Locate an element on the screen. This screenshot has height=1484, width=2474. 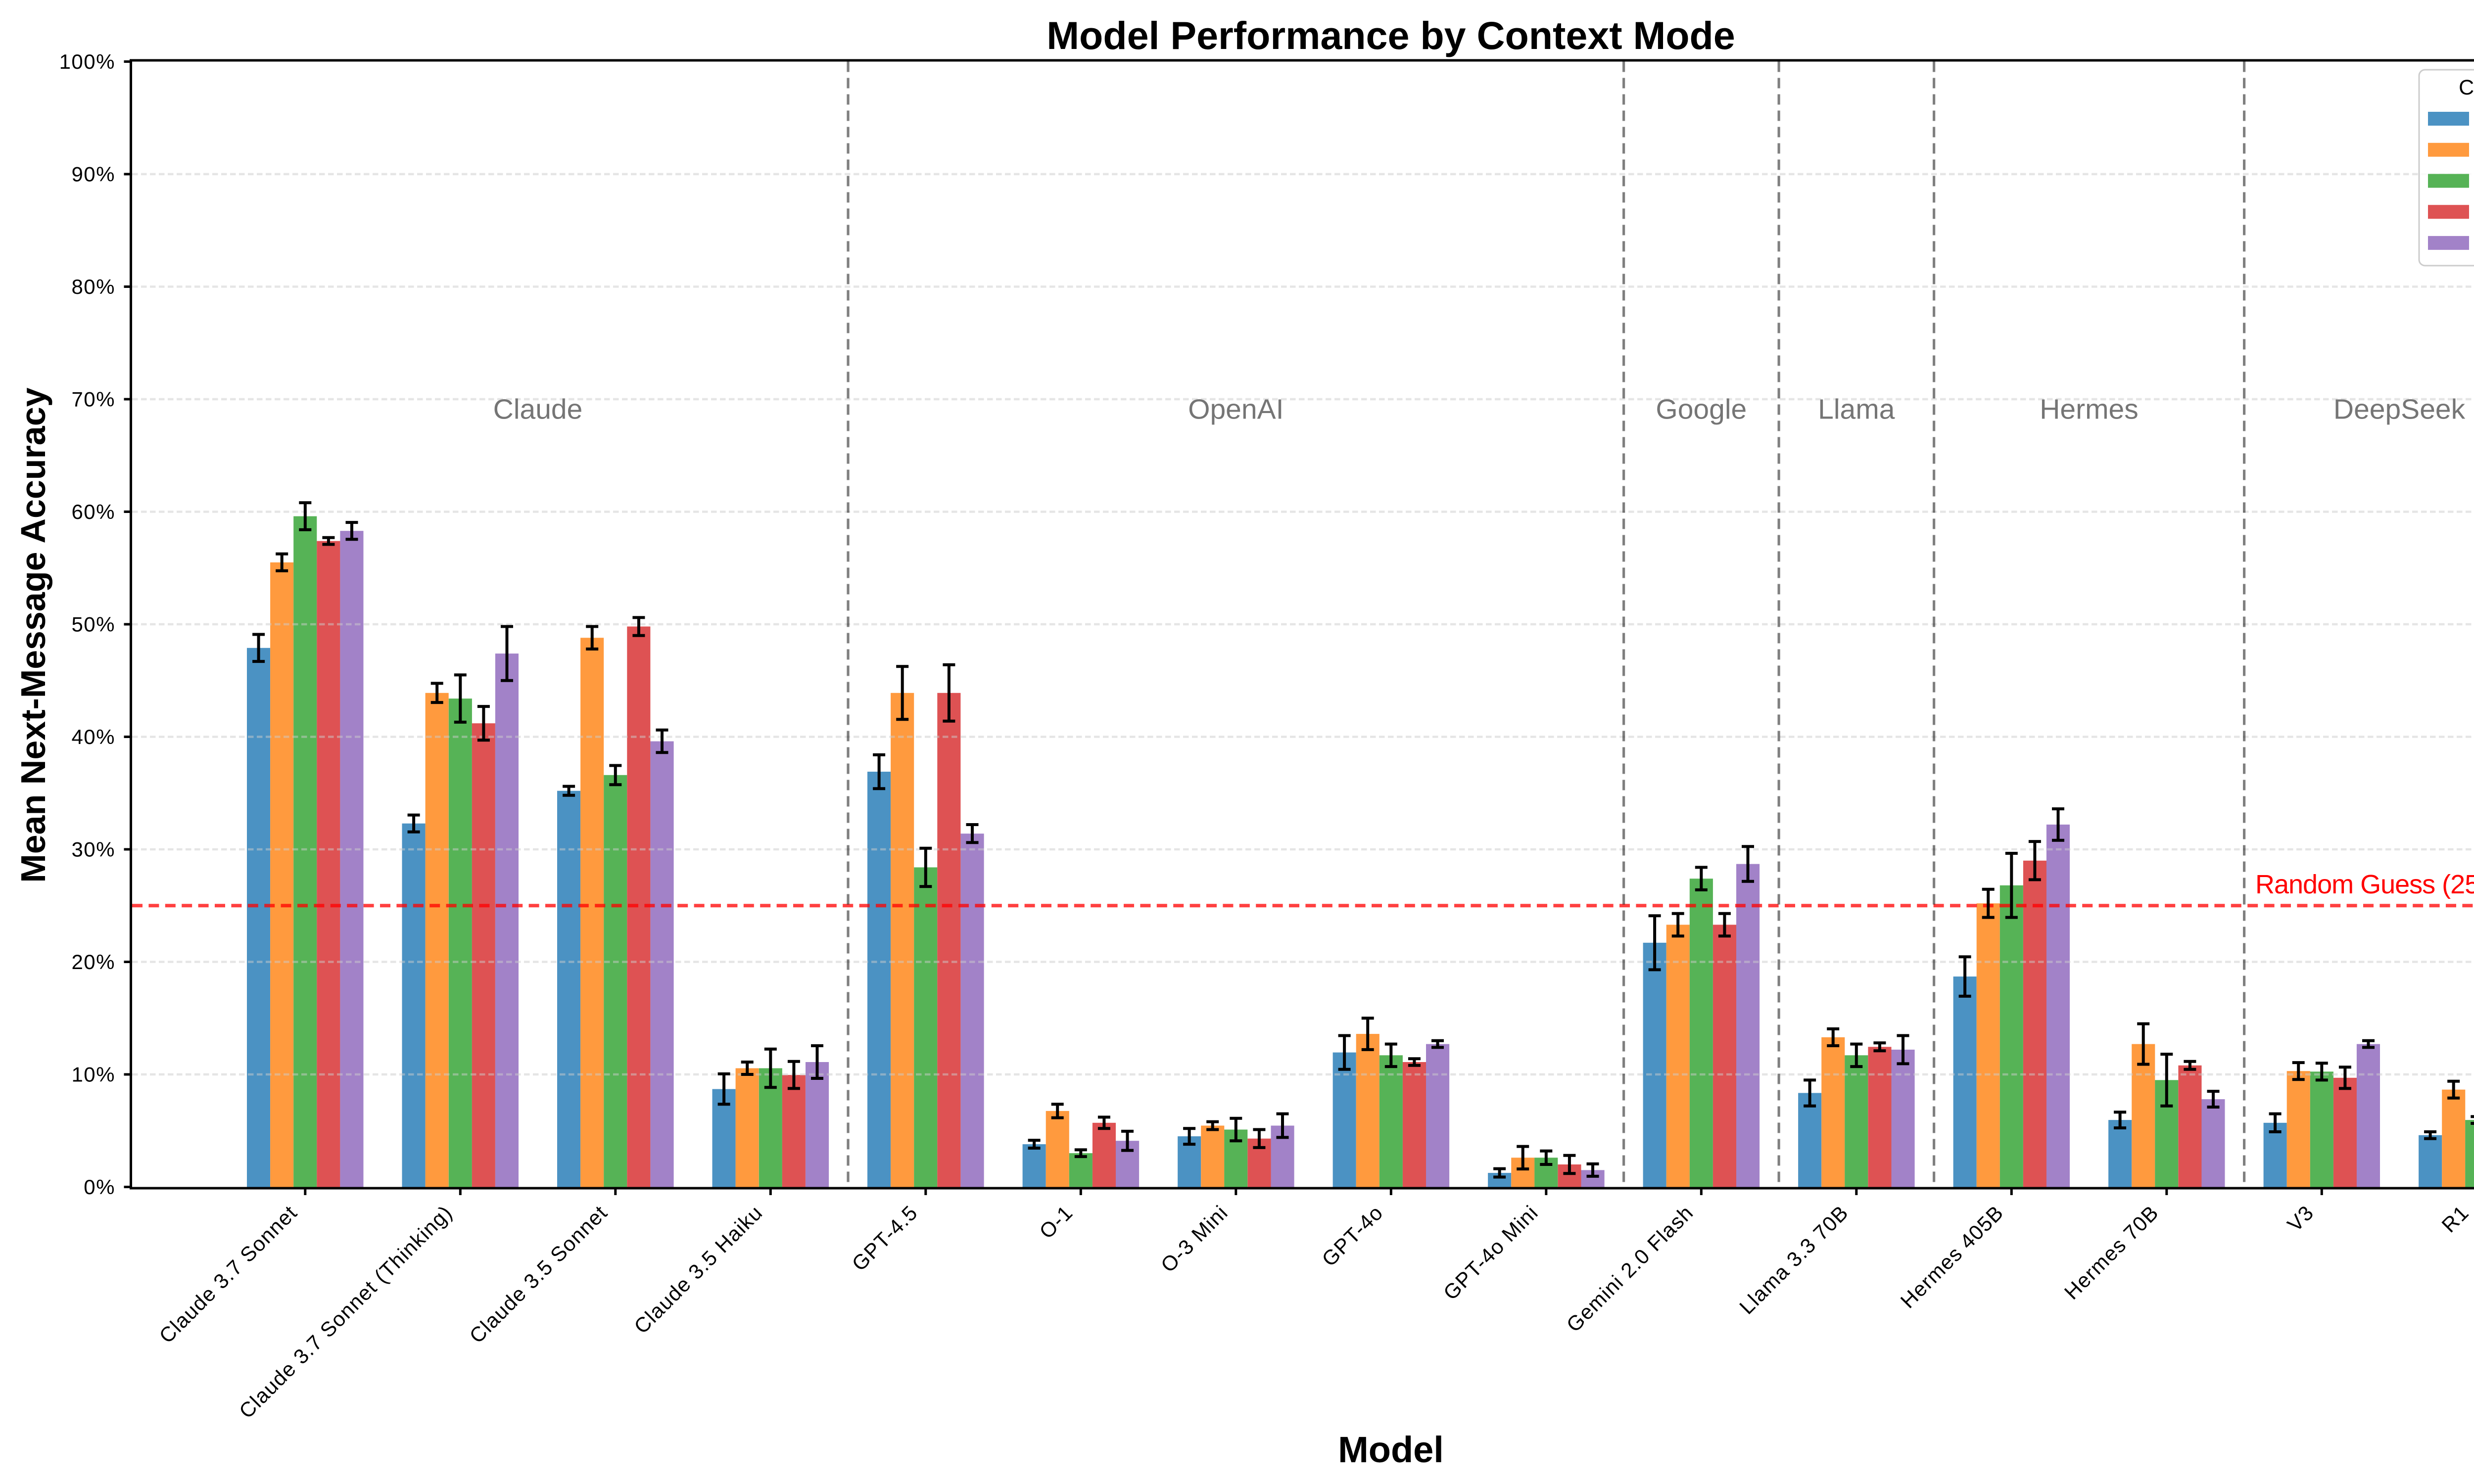
svg-text: 40% is located at coordinates (93, 736).